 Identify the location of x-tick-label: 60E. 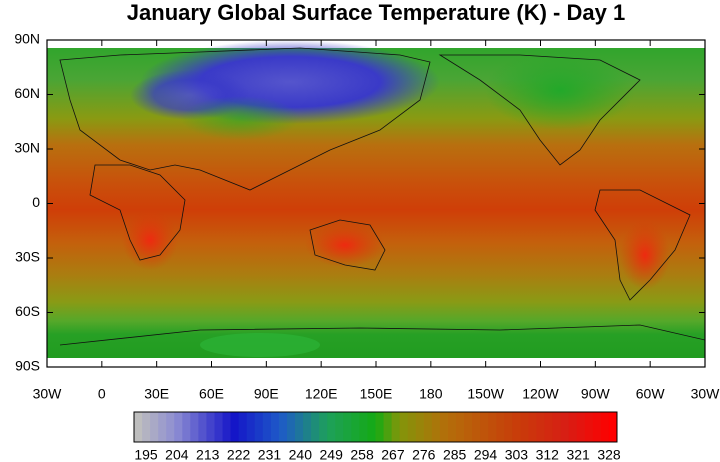
(211, 394).